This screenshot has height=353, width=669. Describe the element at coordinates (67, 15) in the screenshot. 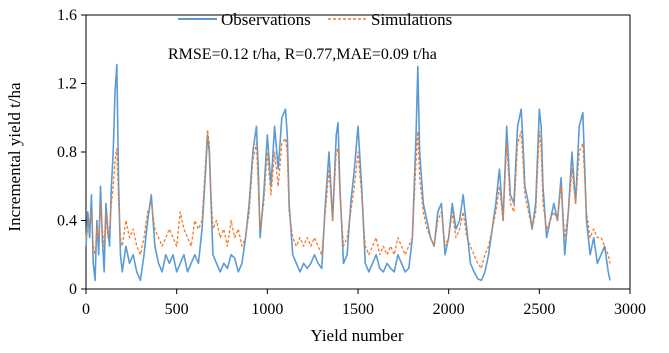

I see `y-tick-label: 1.6` at that location.